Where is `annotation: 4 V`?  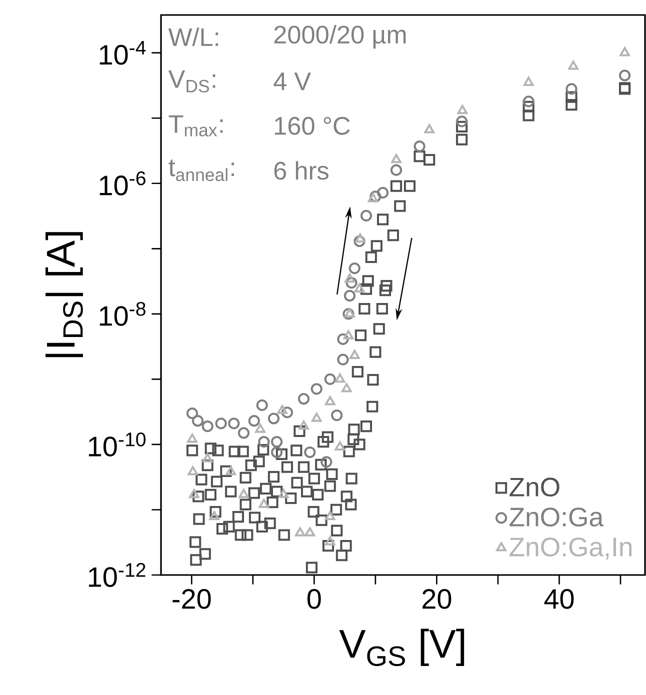 annotation: 4 V is located at coordinates (292, 81).